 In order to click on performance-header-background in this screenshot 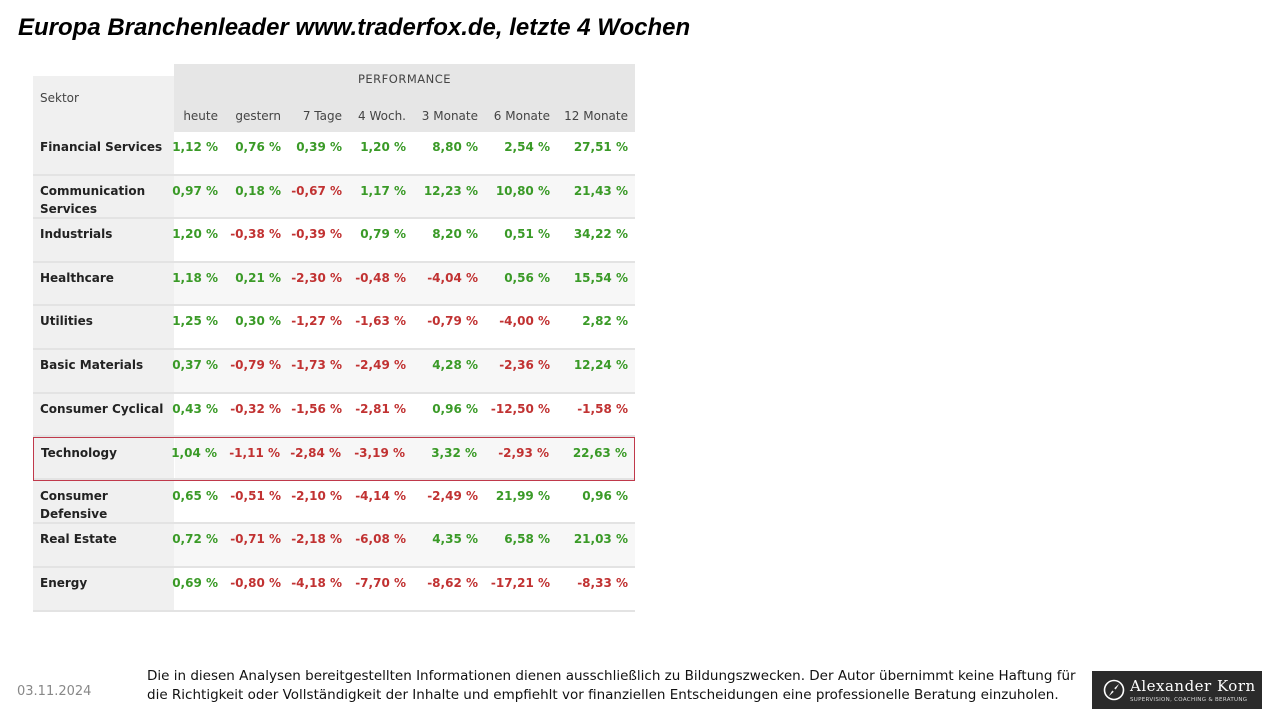, I will do `click(404, 98)`.